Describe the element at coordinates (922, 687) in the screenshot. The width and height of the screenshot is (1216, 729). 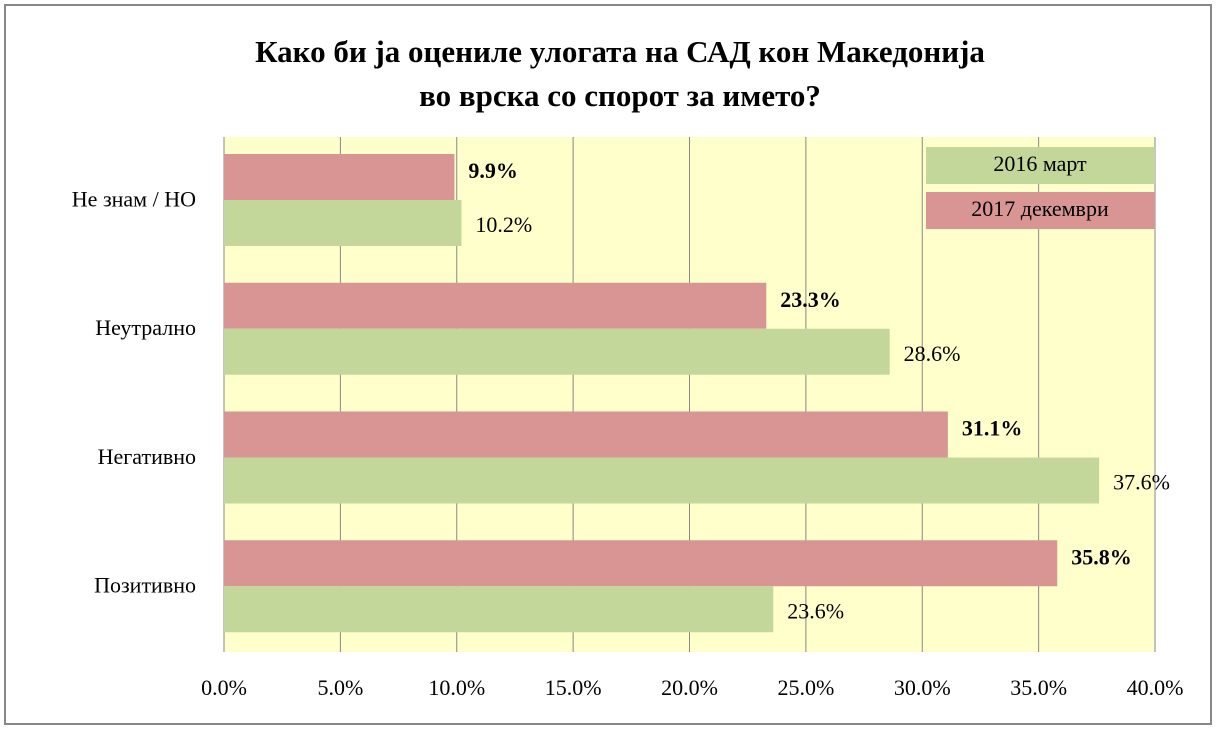
I see `x-tick-label: 30.0%` at that location.